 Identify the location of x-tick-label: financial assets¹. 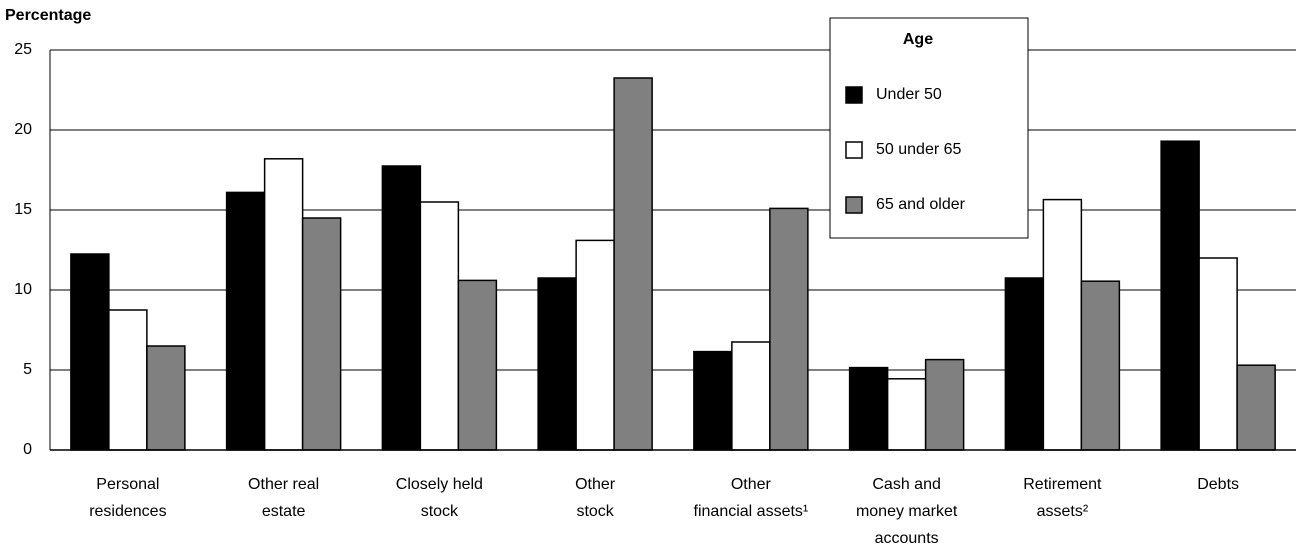
(751, 511).